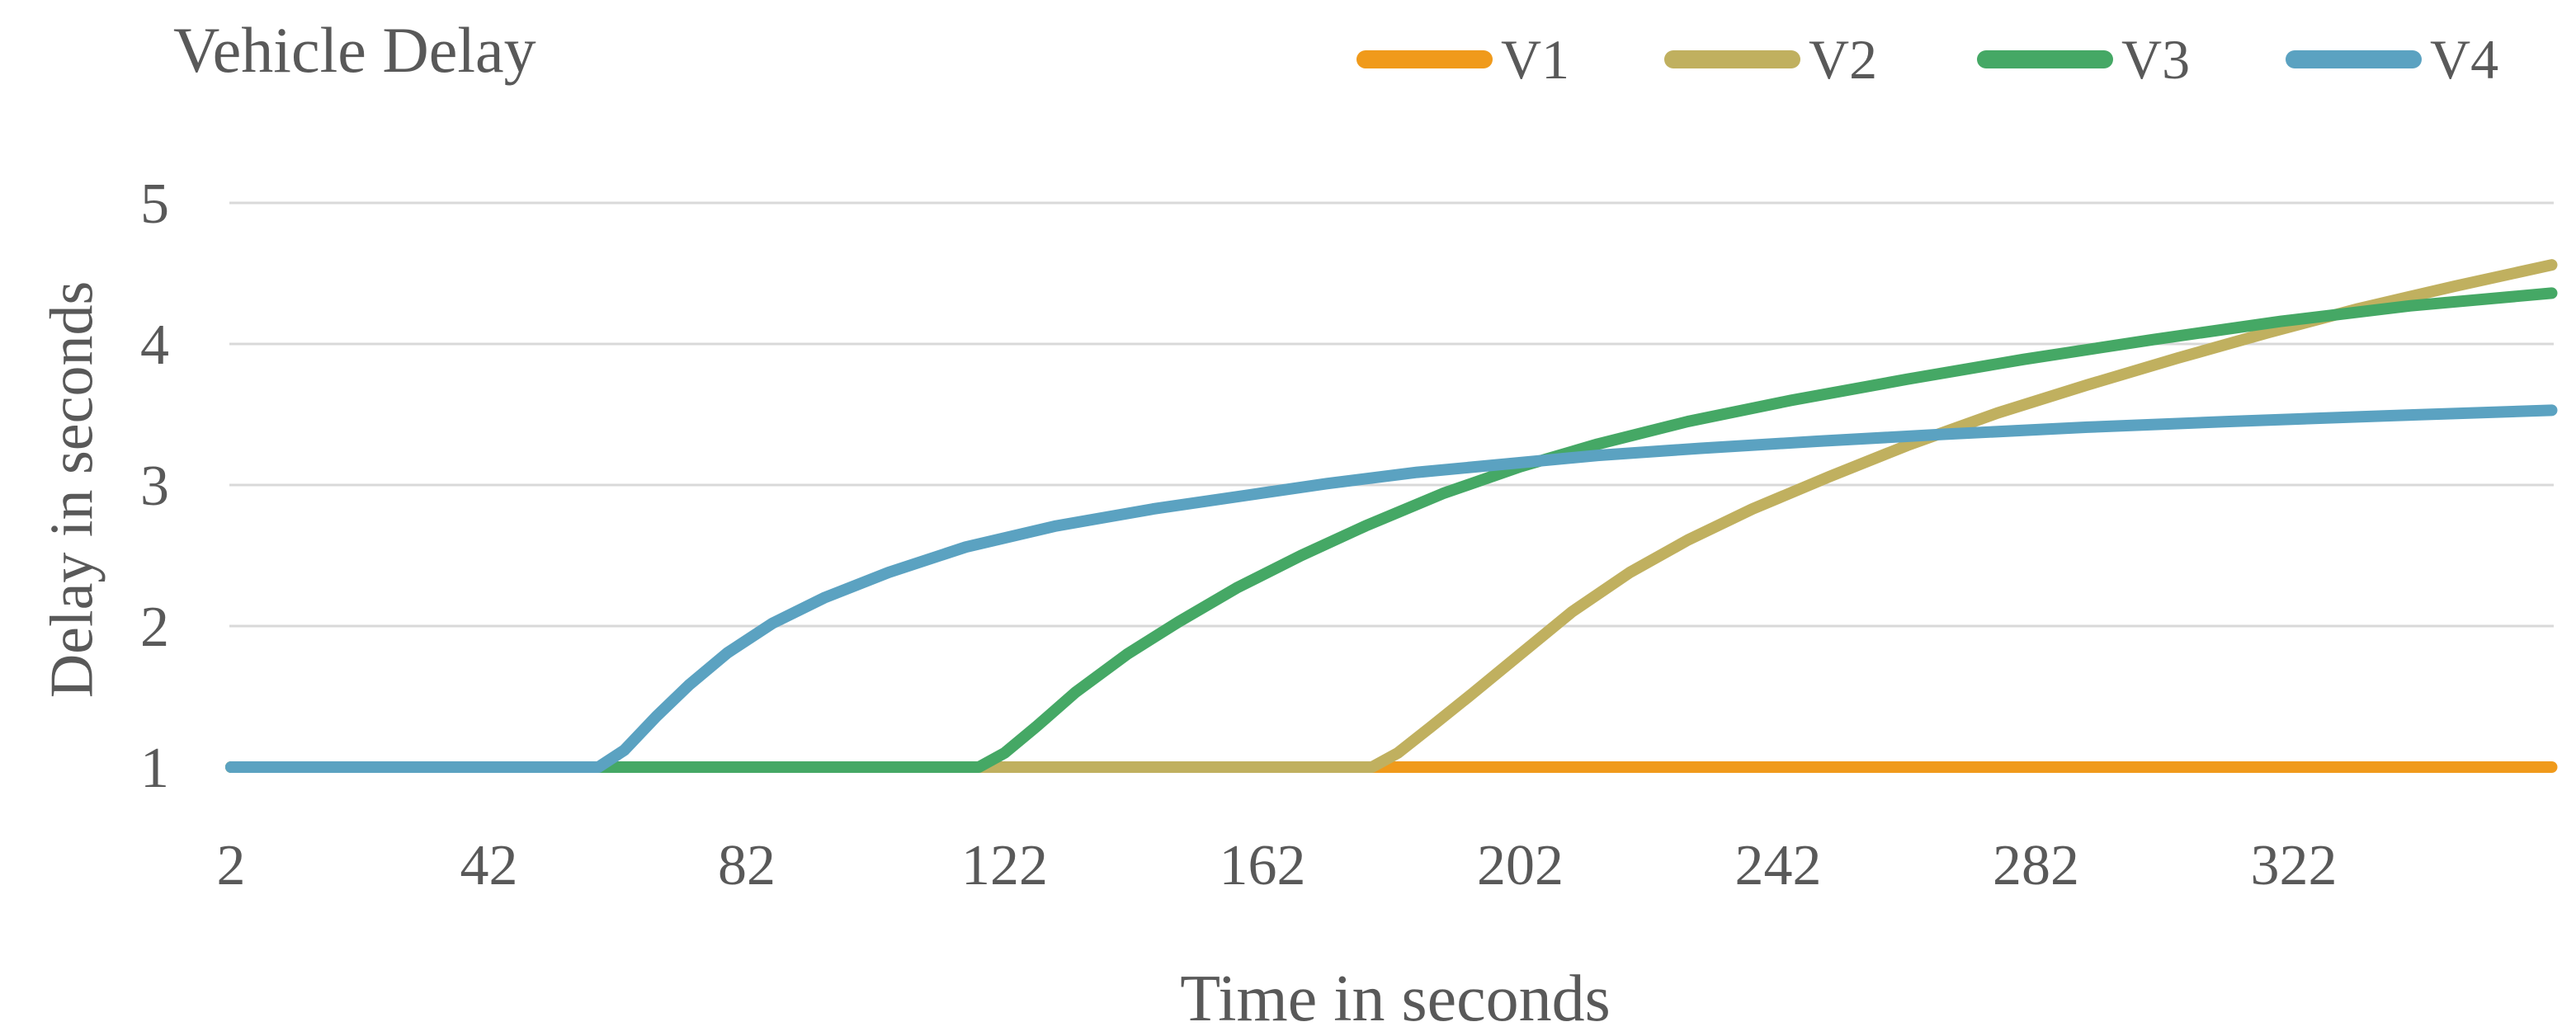 This screenshot has height=1036, width=2576. What do you see at coordinates (154, 768) in the screenshot?
I see `y-tick-label: 1` at bounding box center [154, 768].